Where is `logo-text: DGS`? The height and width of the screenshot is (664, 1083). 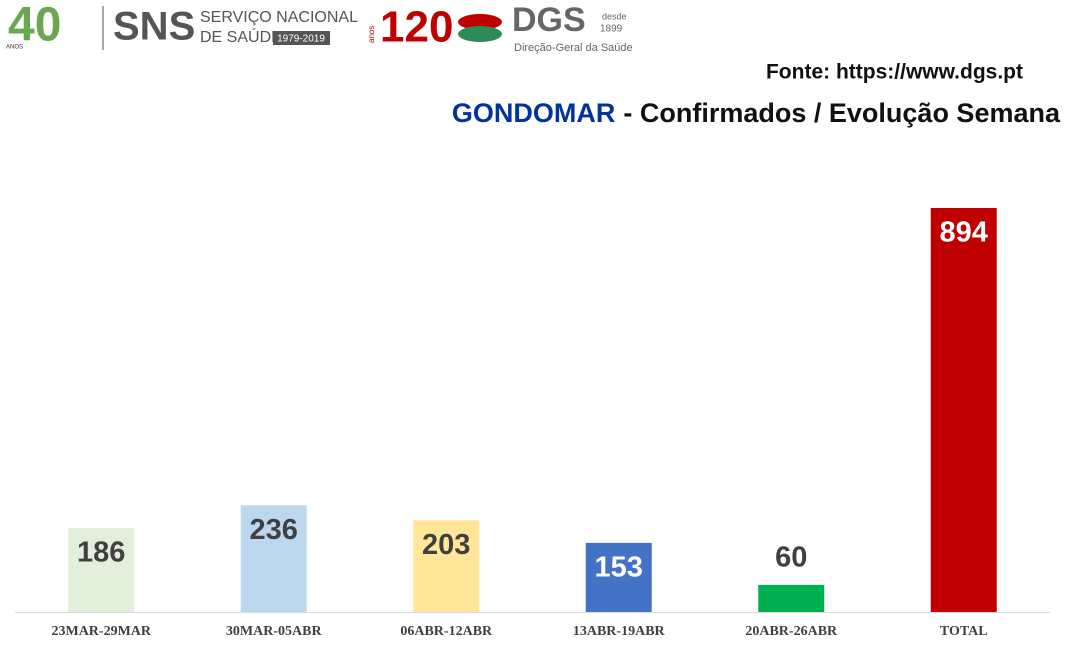 logo-text: DGS is located at coordinates (549, 20).